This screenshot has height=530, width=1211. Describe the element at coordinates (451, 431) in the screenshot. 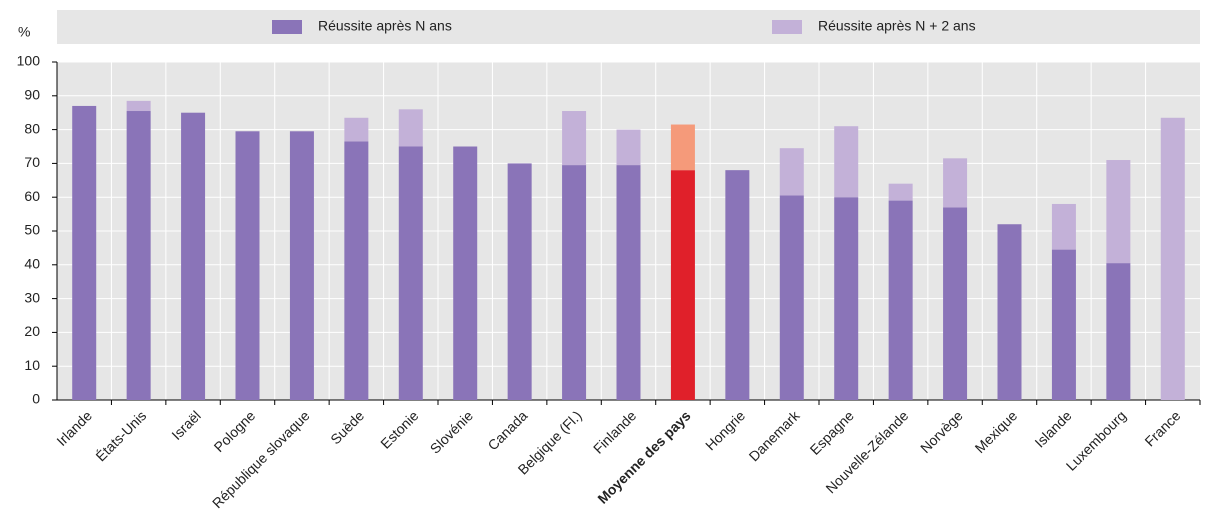

I see `x-tick-label: Slovénie` at that location.